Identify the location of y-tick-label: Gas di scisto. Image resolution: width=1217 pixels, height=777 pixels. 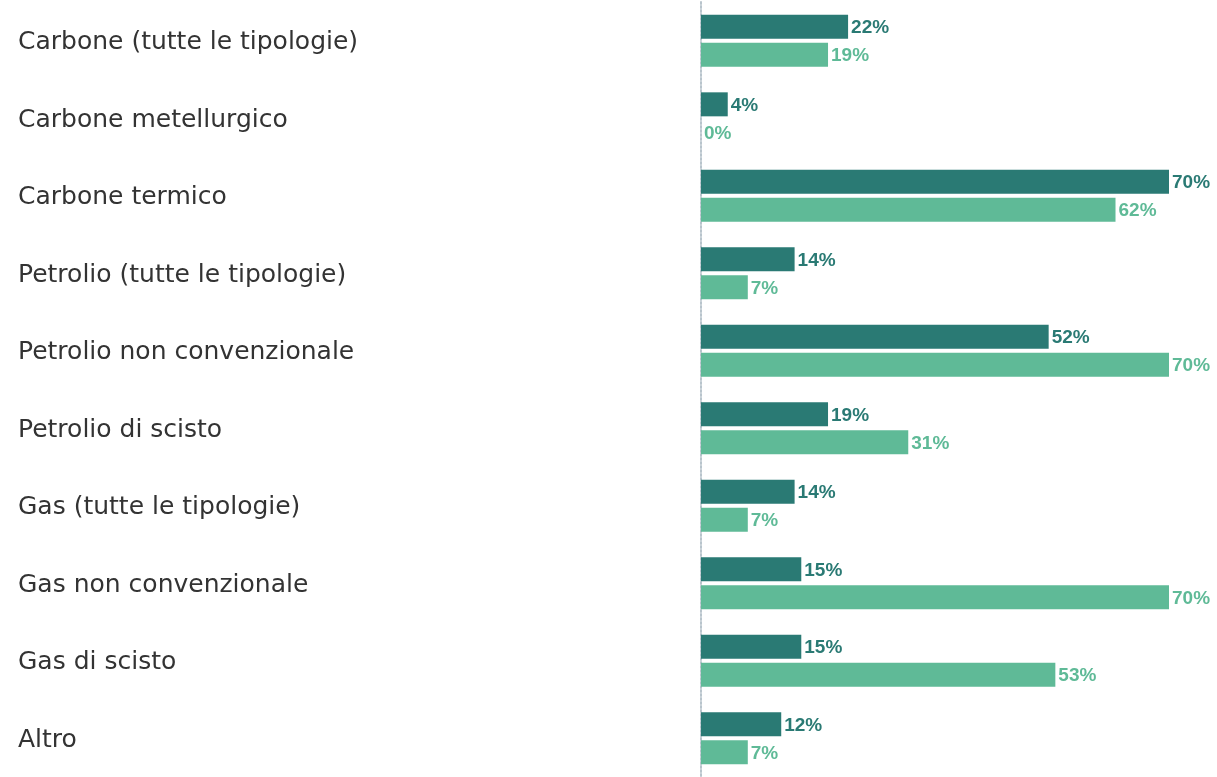
(97, 661).